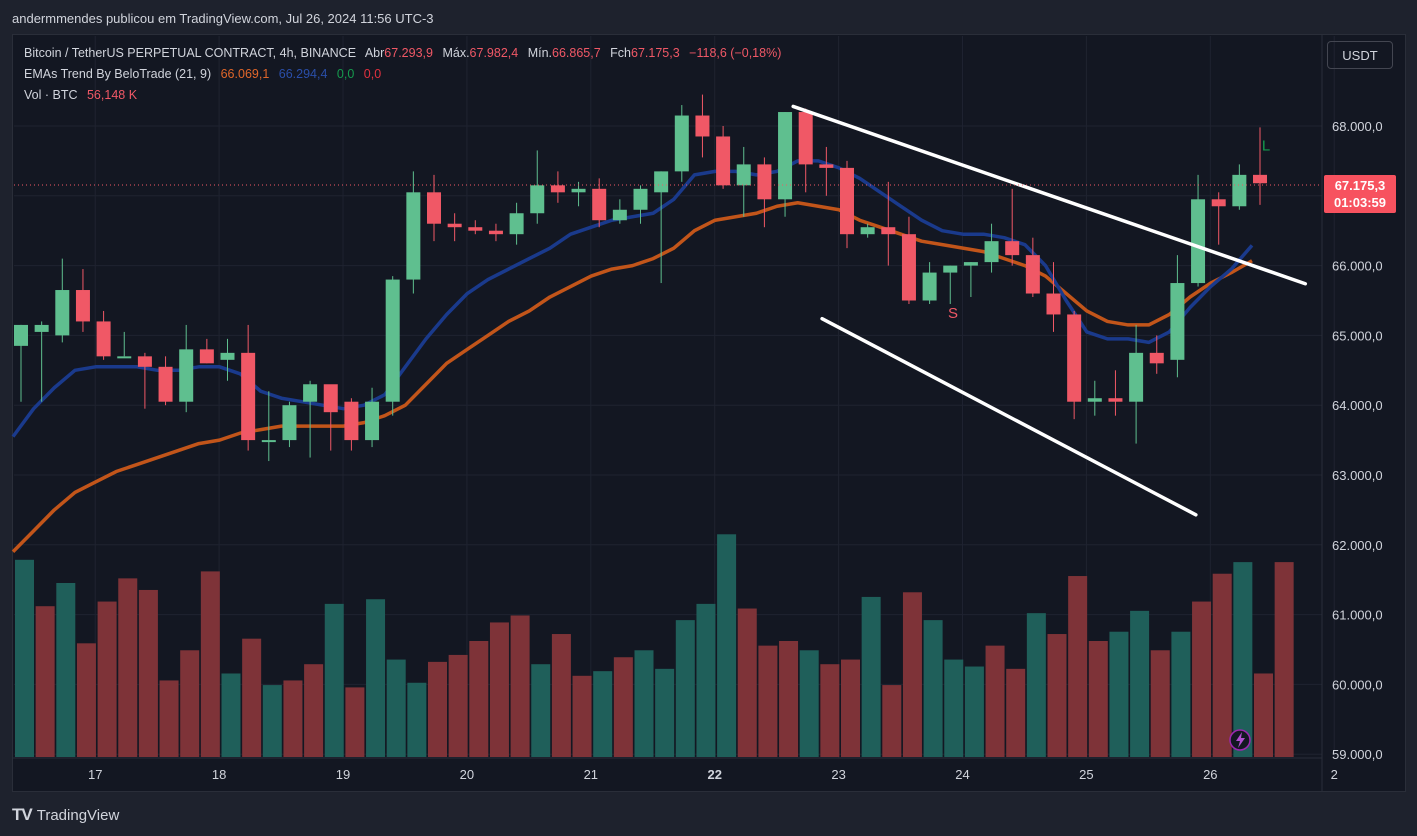  Describe the element at coordinates (1357, 684) in the screenshot. I see `price-tick-label: 60.000,0` at that location.